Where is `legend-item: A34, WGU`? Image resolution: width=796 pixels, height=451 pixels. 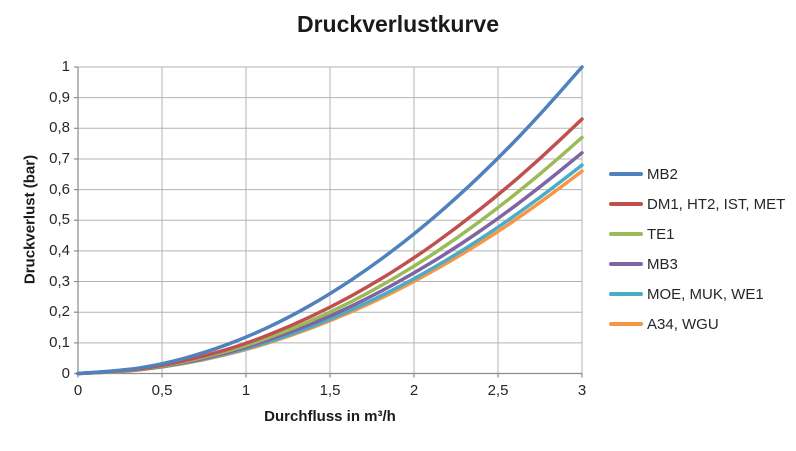
legend-item: A34, WGU is located at coordinates (697, 324).